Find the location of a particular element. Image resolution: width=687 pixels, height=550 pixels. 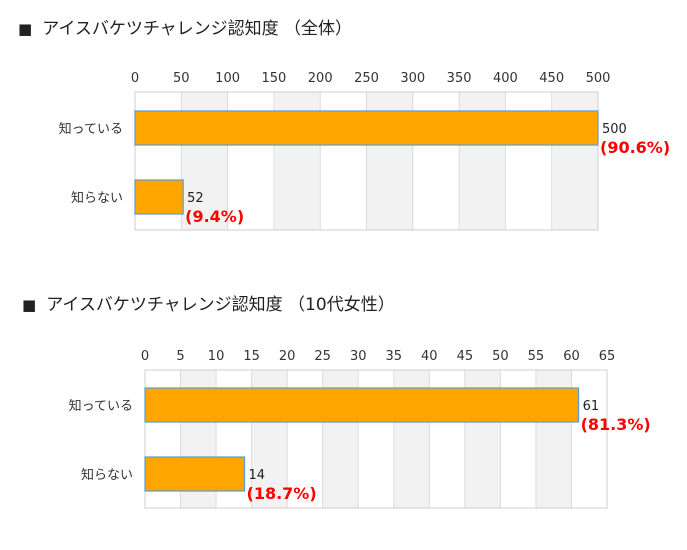

value-label: 61 is located at coordinates (591, 406).